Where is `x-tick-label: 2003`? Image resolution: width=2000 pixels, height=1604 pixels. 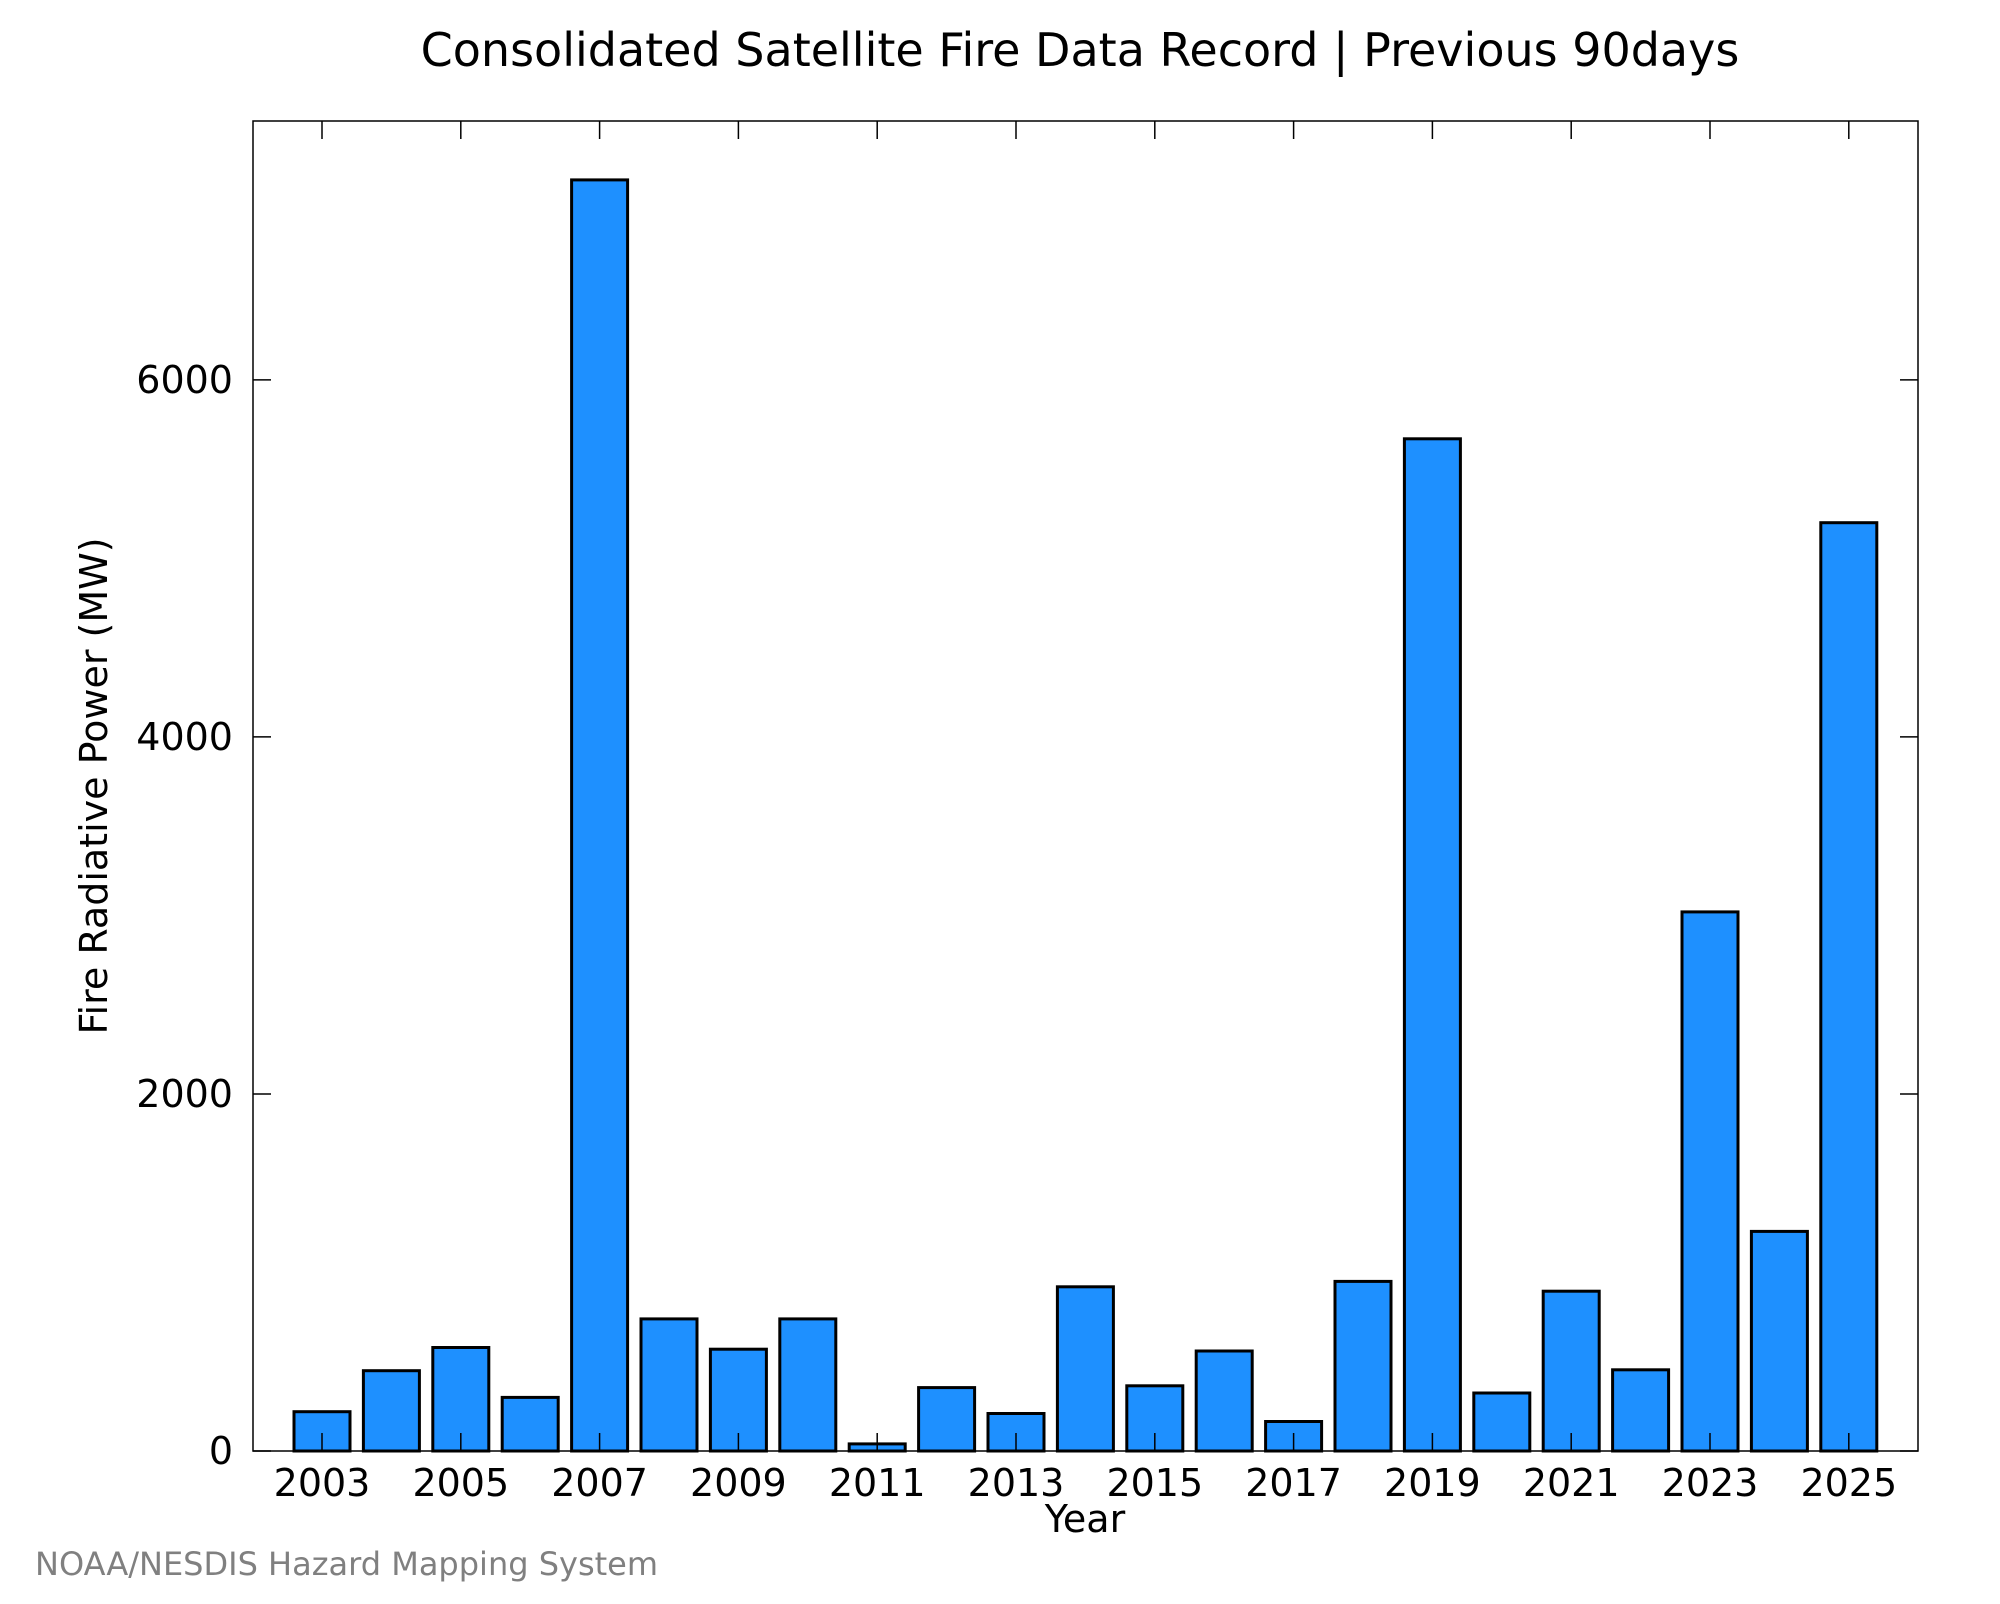 x-tick-label: 2003 is located at coordinates (322, 1483).